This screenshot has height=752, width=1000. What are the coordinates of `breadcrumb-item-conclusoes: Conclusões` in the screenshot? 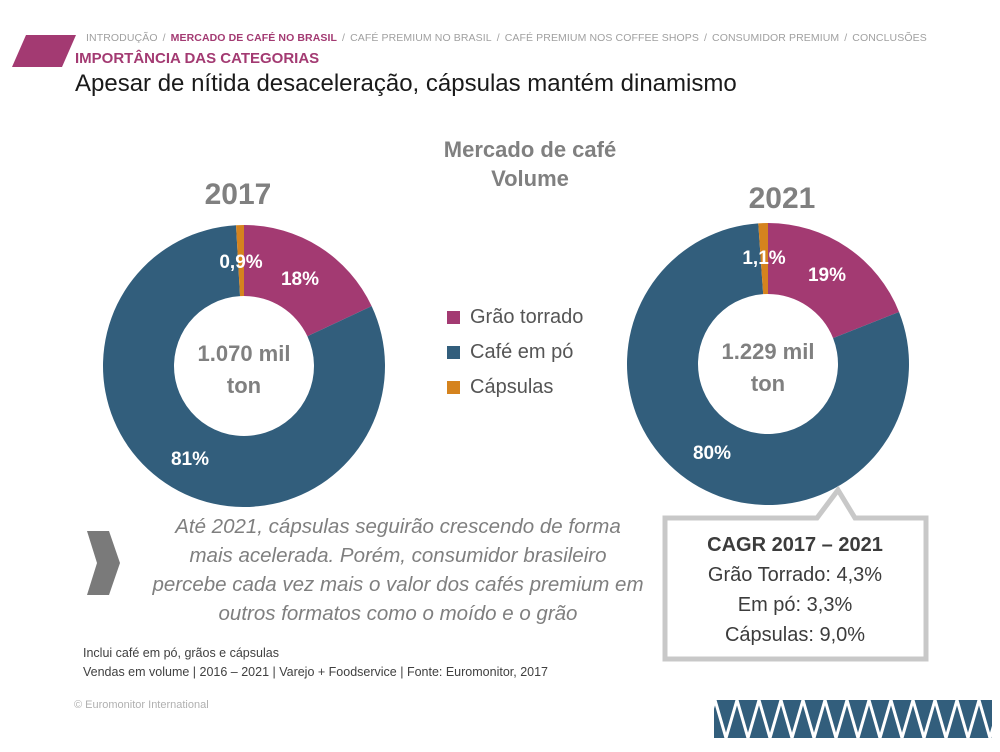 It's located at (889, 38).